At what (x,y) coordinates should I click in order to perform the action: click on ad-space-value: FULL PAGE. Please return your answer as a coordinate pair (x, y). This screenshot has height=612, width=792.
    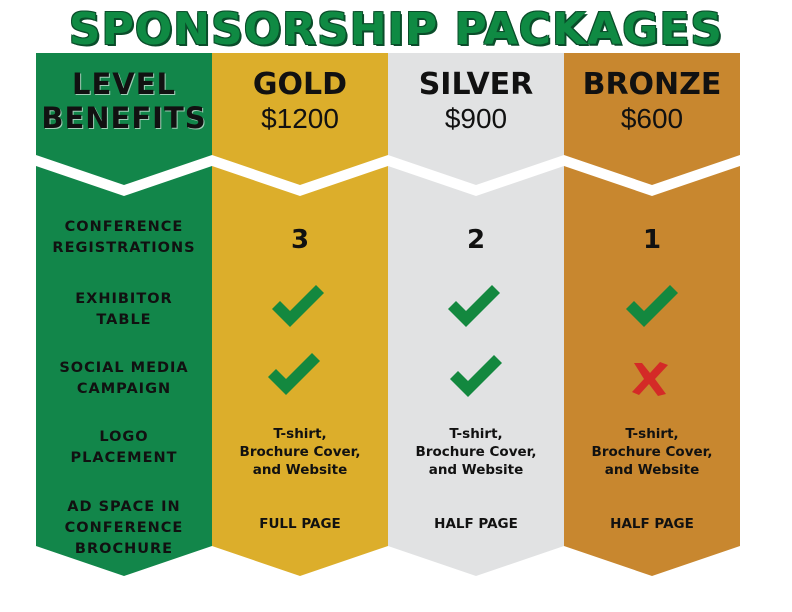
    Looking at the image, I should click on (300, 524).